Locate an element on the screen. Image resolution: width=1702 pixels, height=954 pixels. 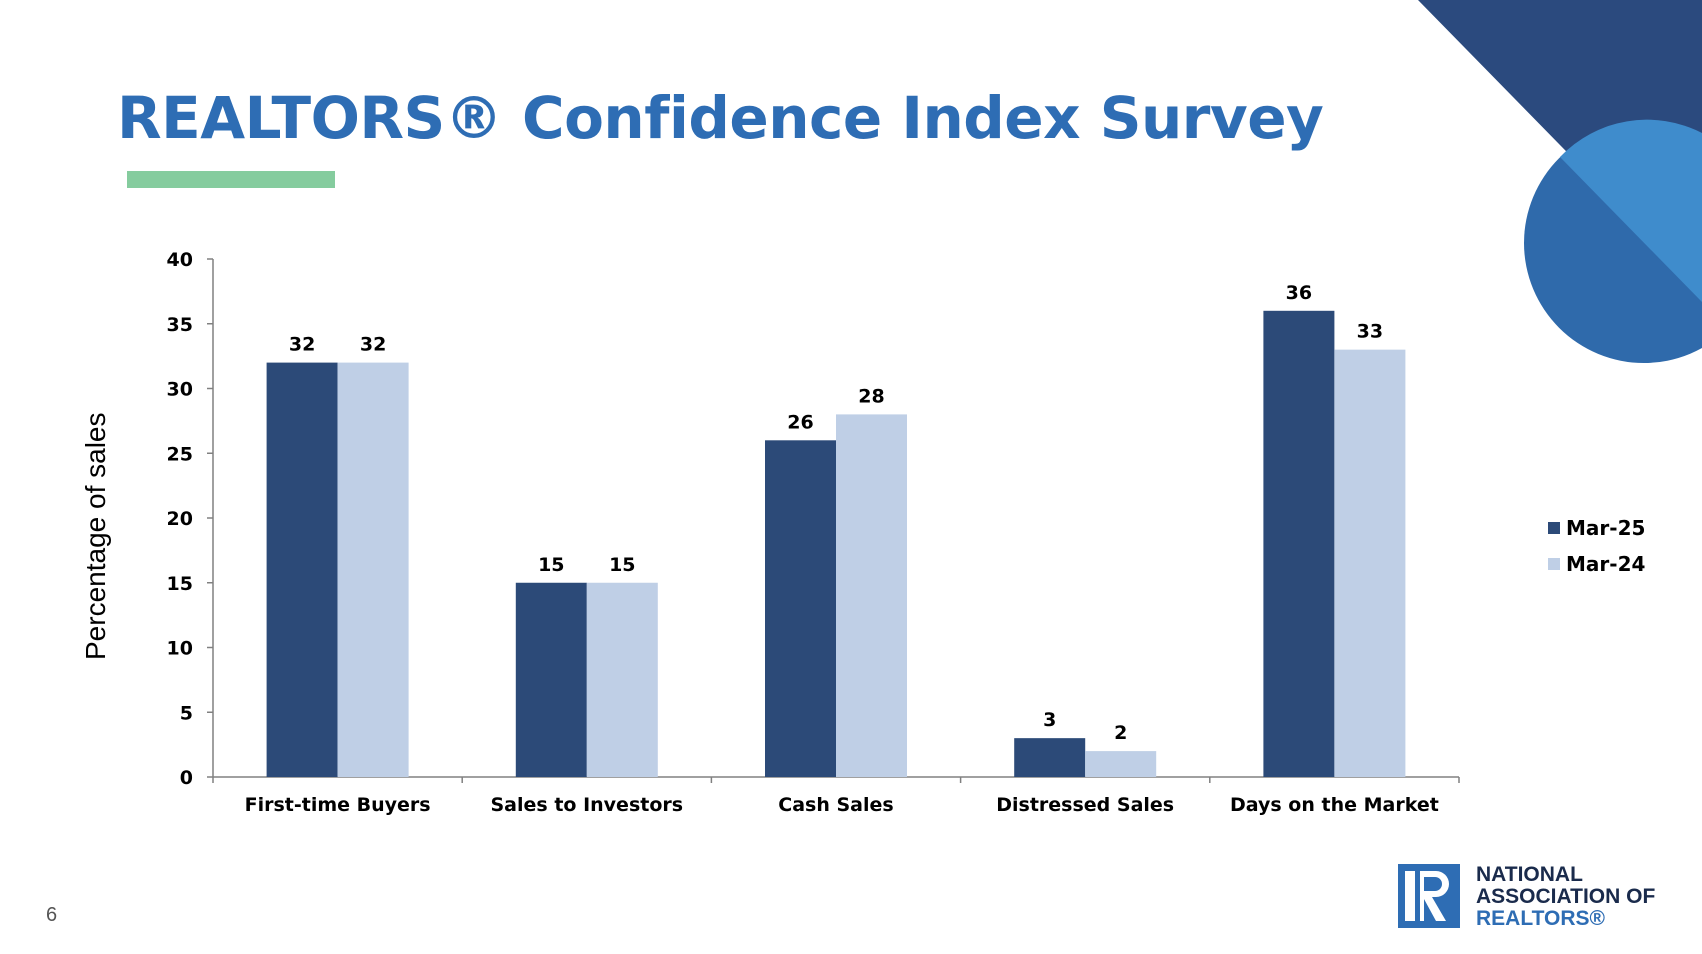
y-tick-label: 0 is located at coordinates (186, 778).